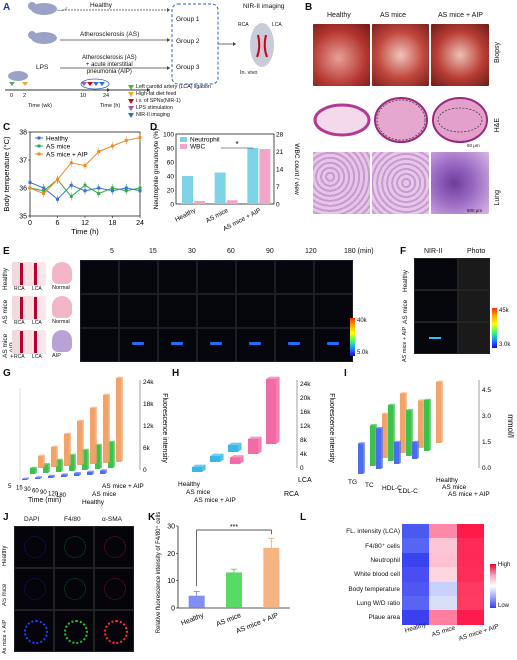  I want to click on group-2-label: Group 2, so click(188, 41).